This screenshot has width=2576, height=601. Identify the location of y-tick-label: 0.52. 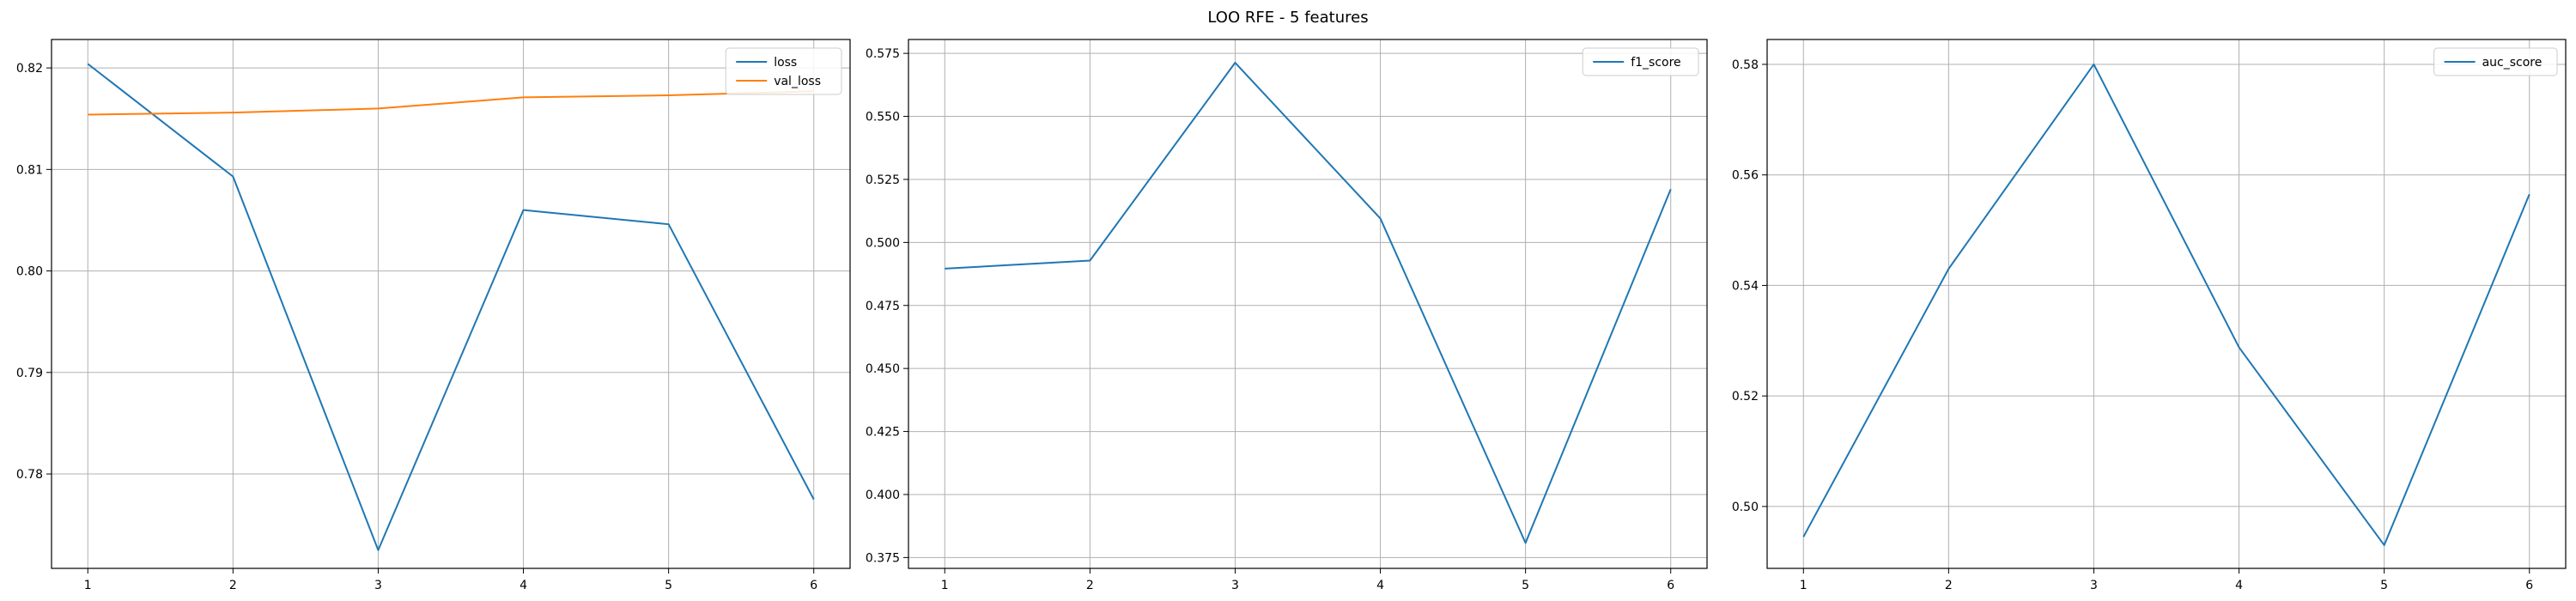
(1745, 397).